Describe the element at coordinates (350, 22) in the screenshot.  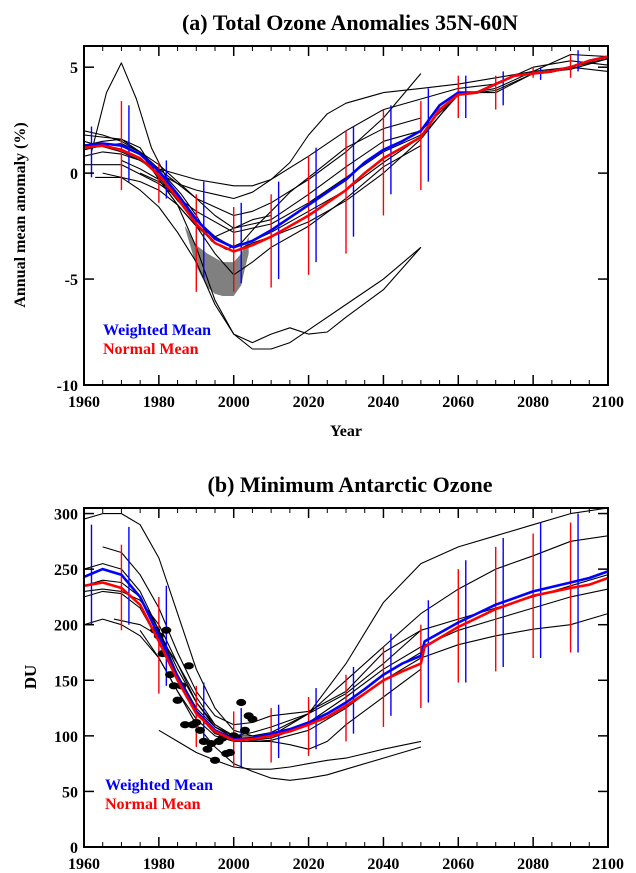
I see `panel-a-title: (a) Total Ozone Anomalies 35N-60N` at that location.